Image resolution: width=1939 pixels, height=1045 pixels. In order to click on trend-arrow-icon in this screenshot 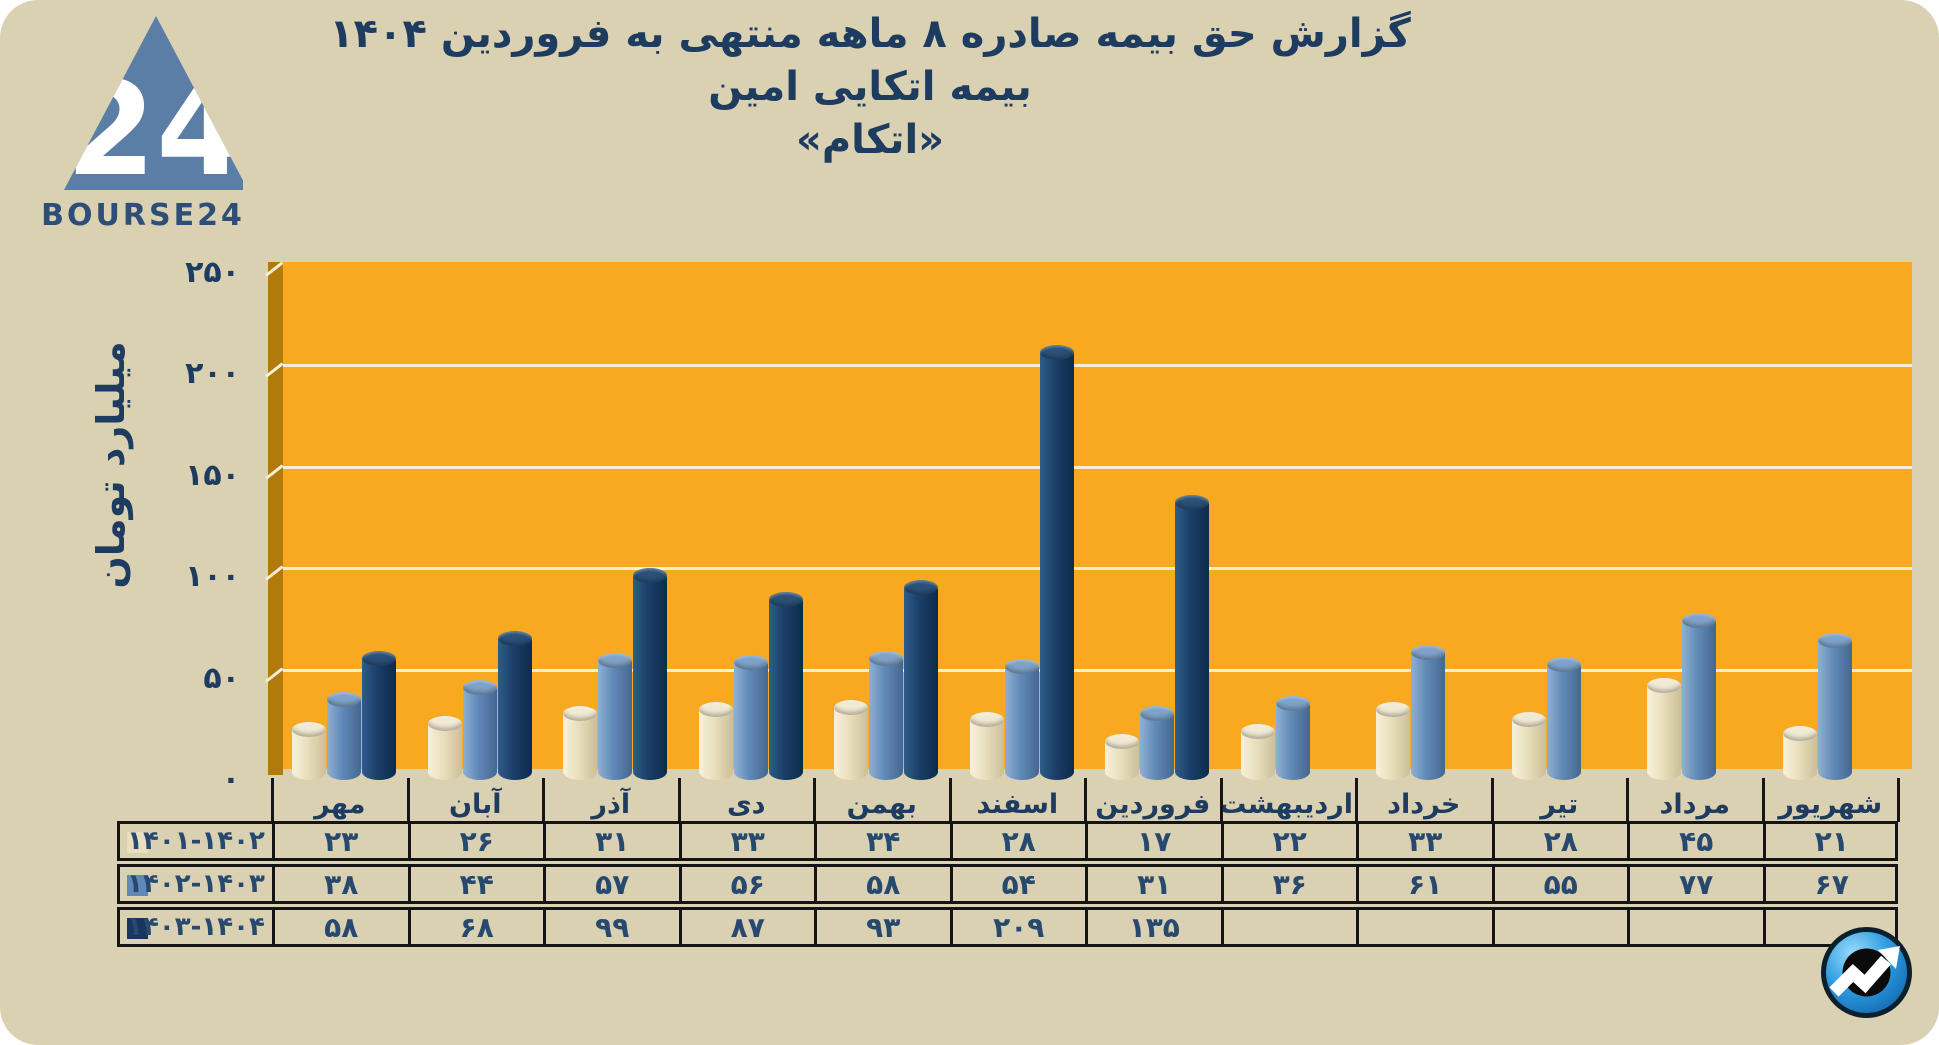, I will do `click(1866, 972)`.